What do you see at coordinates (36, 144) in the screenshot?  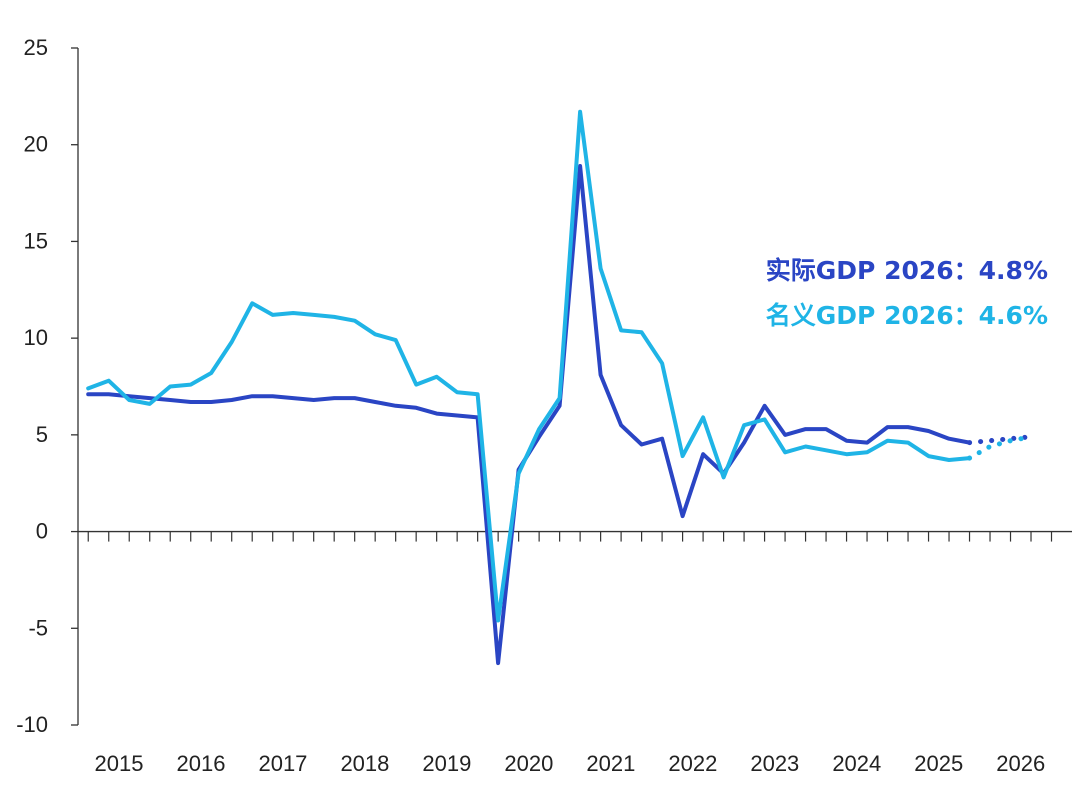 I see `y-tick-label: 20` at bounding box center [36, 144].